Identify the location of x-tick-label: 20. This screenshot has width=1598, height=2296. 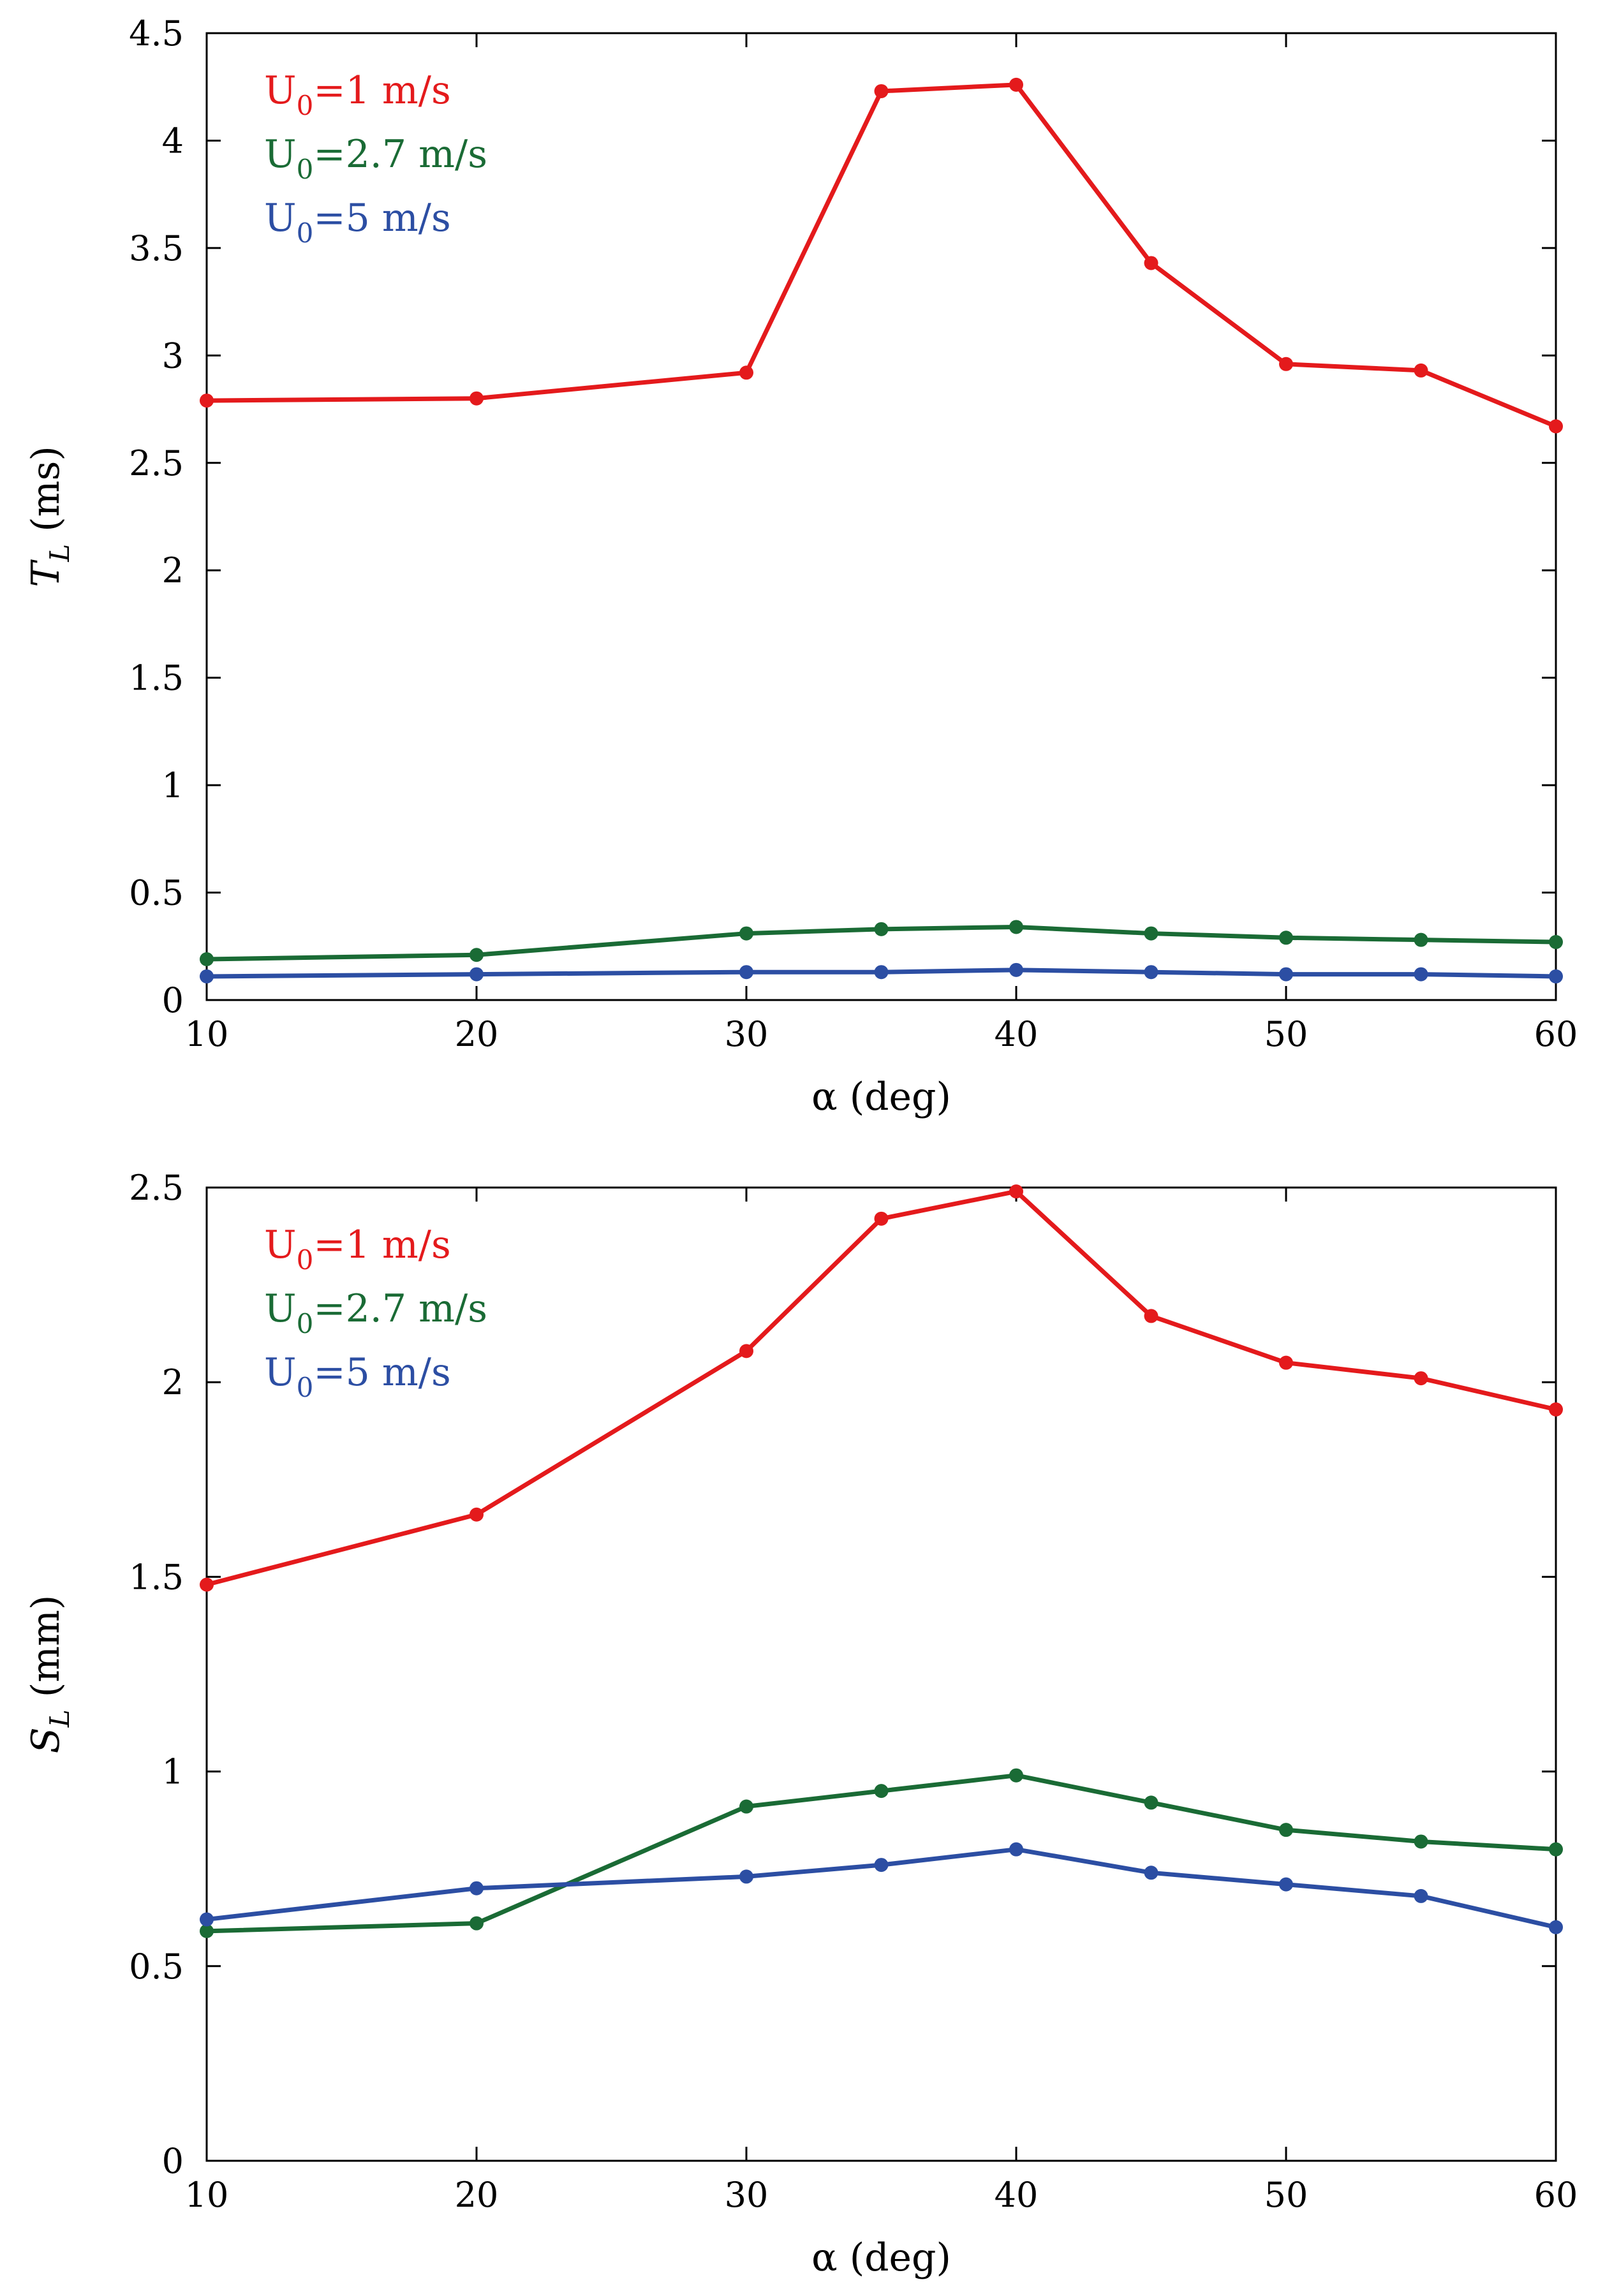
(477, 1034).